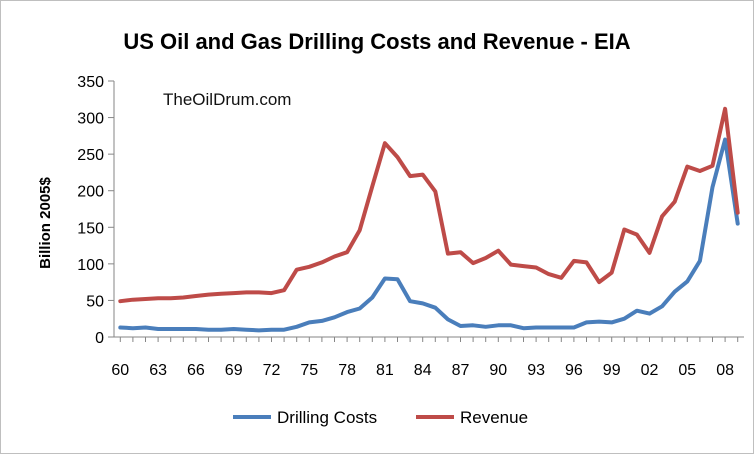  I want to click on x-tick-label: 78, so click(347, 370).